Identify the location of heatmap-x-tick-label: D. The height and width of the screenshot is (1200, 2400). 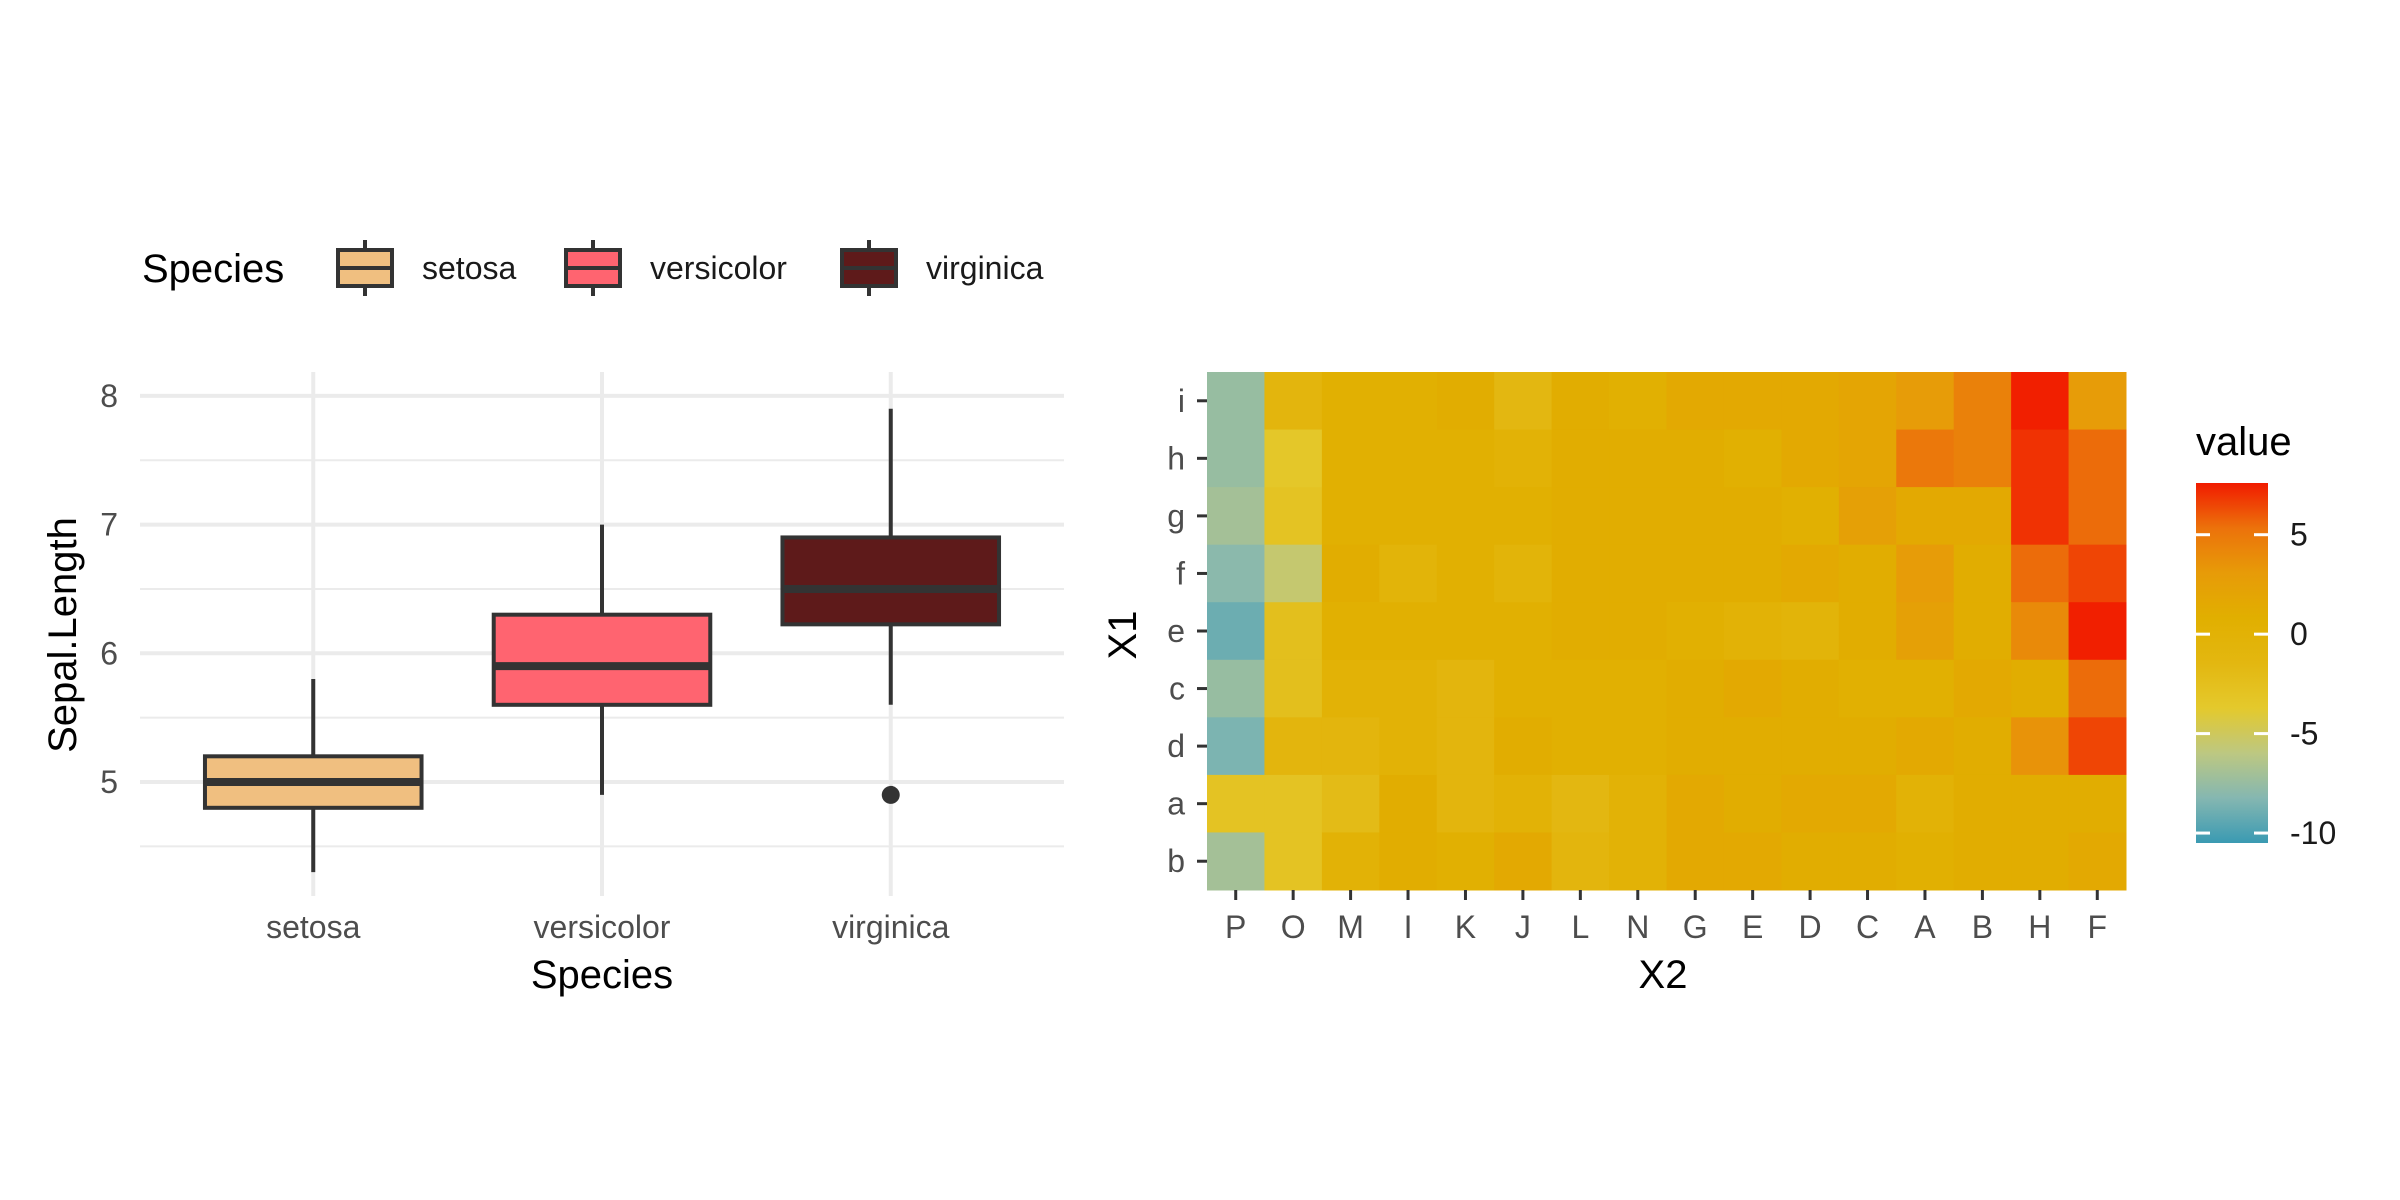
(1810, 927).